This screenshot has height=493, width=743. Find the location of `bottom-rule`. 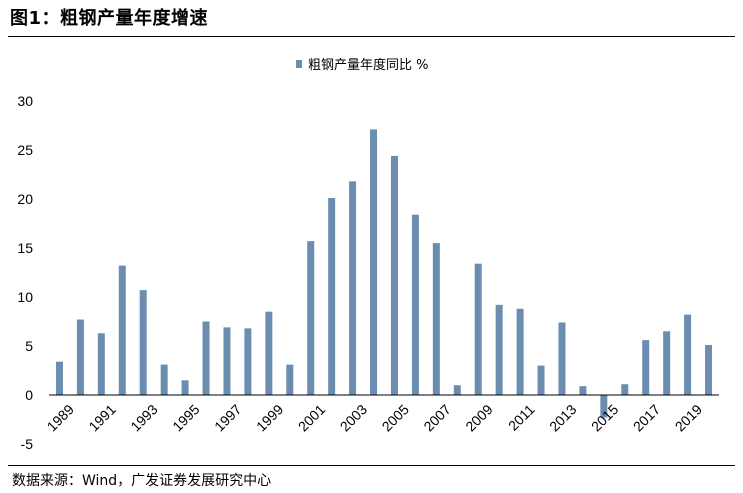

bottom-rule is located at coordinates (371, 465).